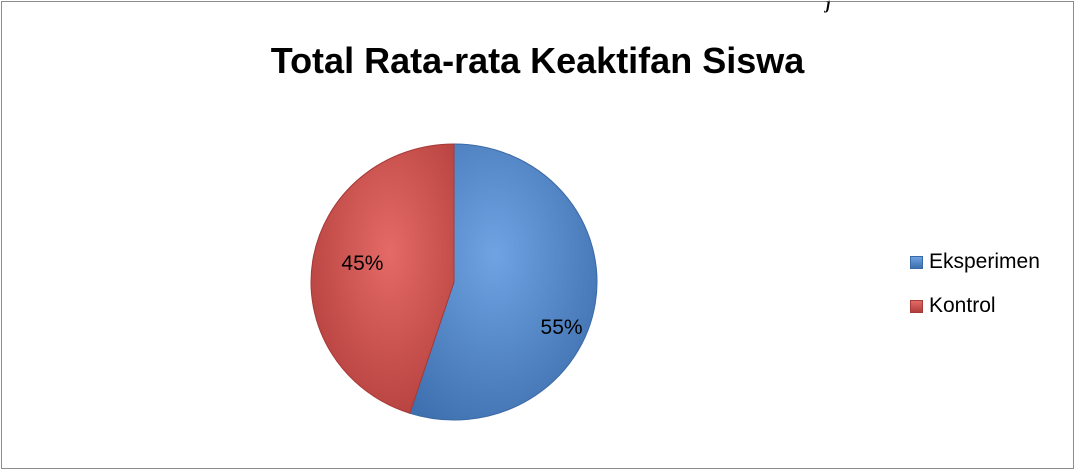  I want to click on data-label-eksperimen: 55%, so click(562, 327).